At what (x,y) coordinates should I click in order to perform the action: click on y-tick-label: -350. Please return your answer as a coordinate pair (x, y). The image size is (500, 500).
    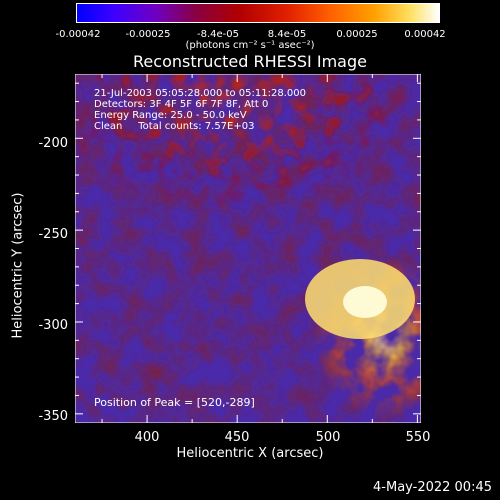
    Looking at the image, I should click on (53, 416).